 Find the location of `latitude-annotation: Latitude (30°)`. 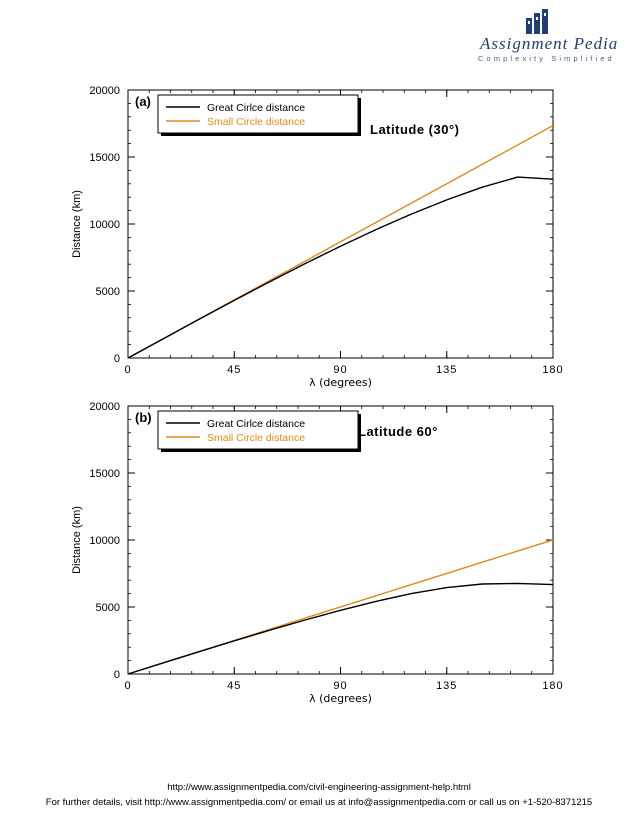

latitude-annotation: Latitude (30°) is located at coordinates (414, 129).